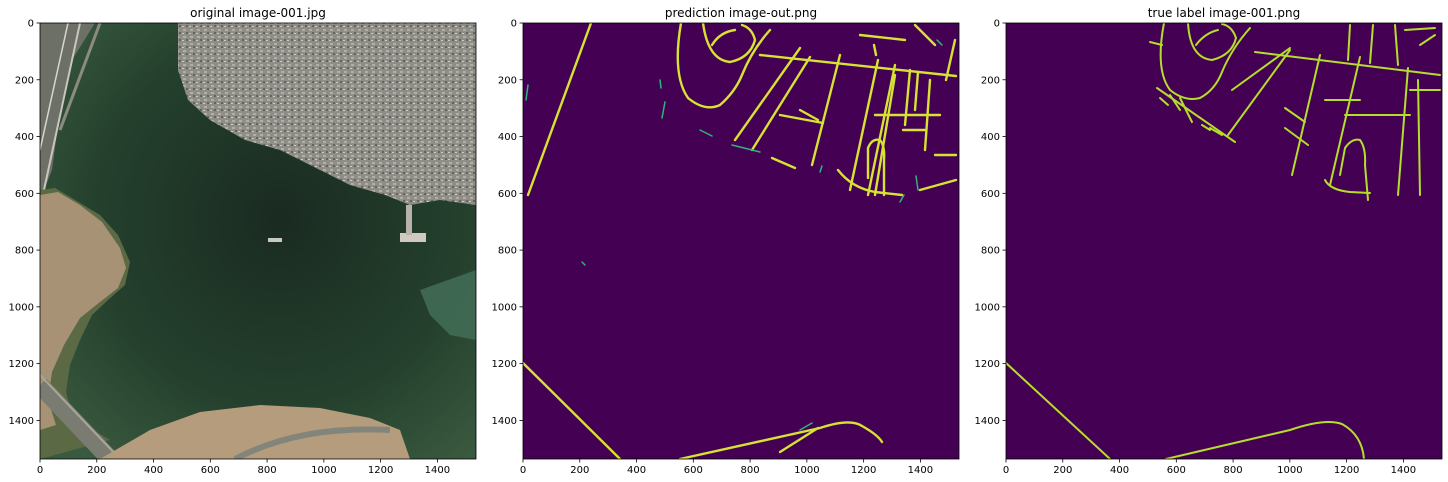  Describe the element at coordinates (987, 307) in the screenshot. I see `y-tick-label: 1000` at that location.